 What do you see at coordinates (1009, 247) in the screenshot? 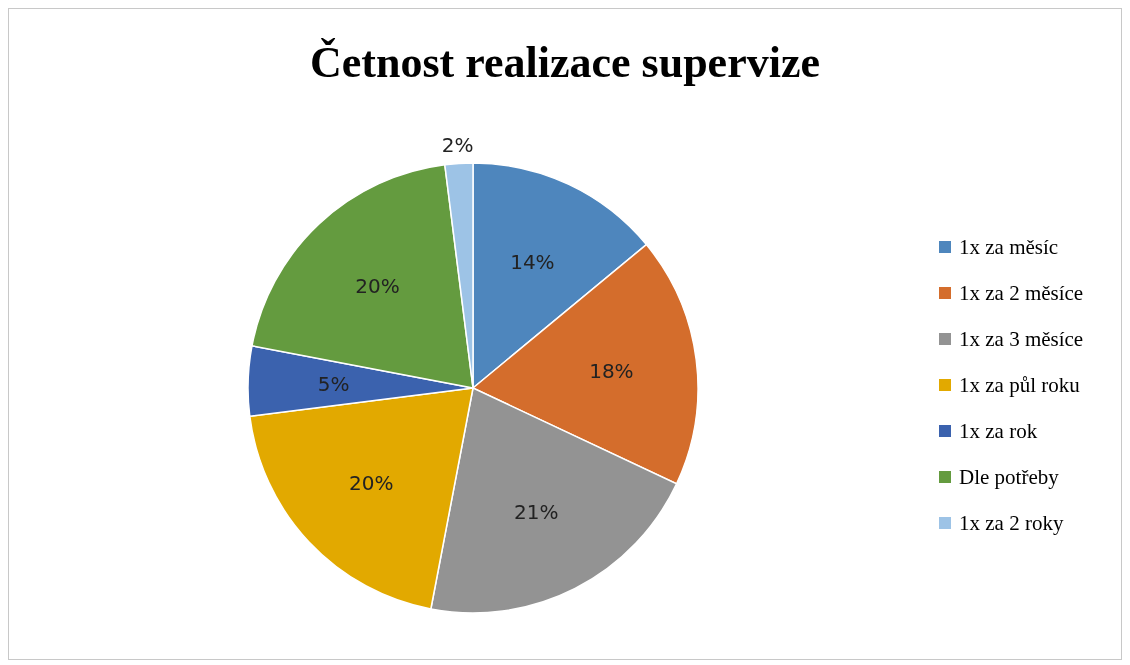
I see `legend-label: 1x za měsíc` at bounding box center [1009, 247].